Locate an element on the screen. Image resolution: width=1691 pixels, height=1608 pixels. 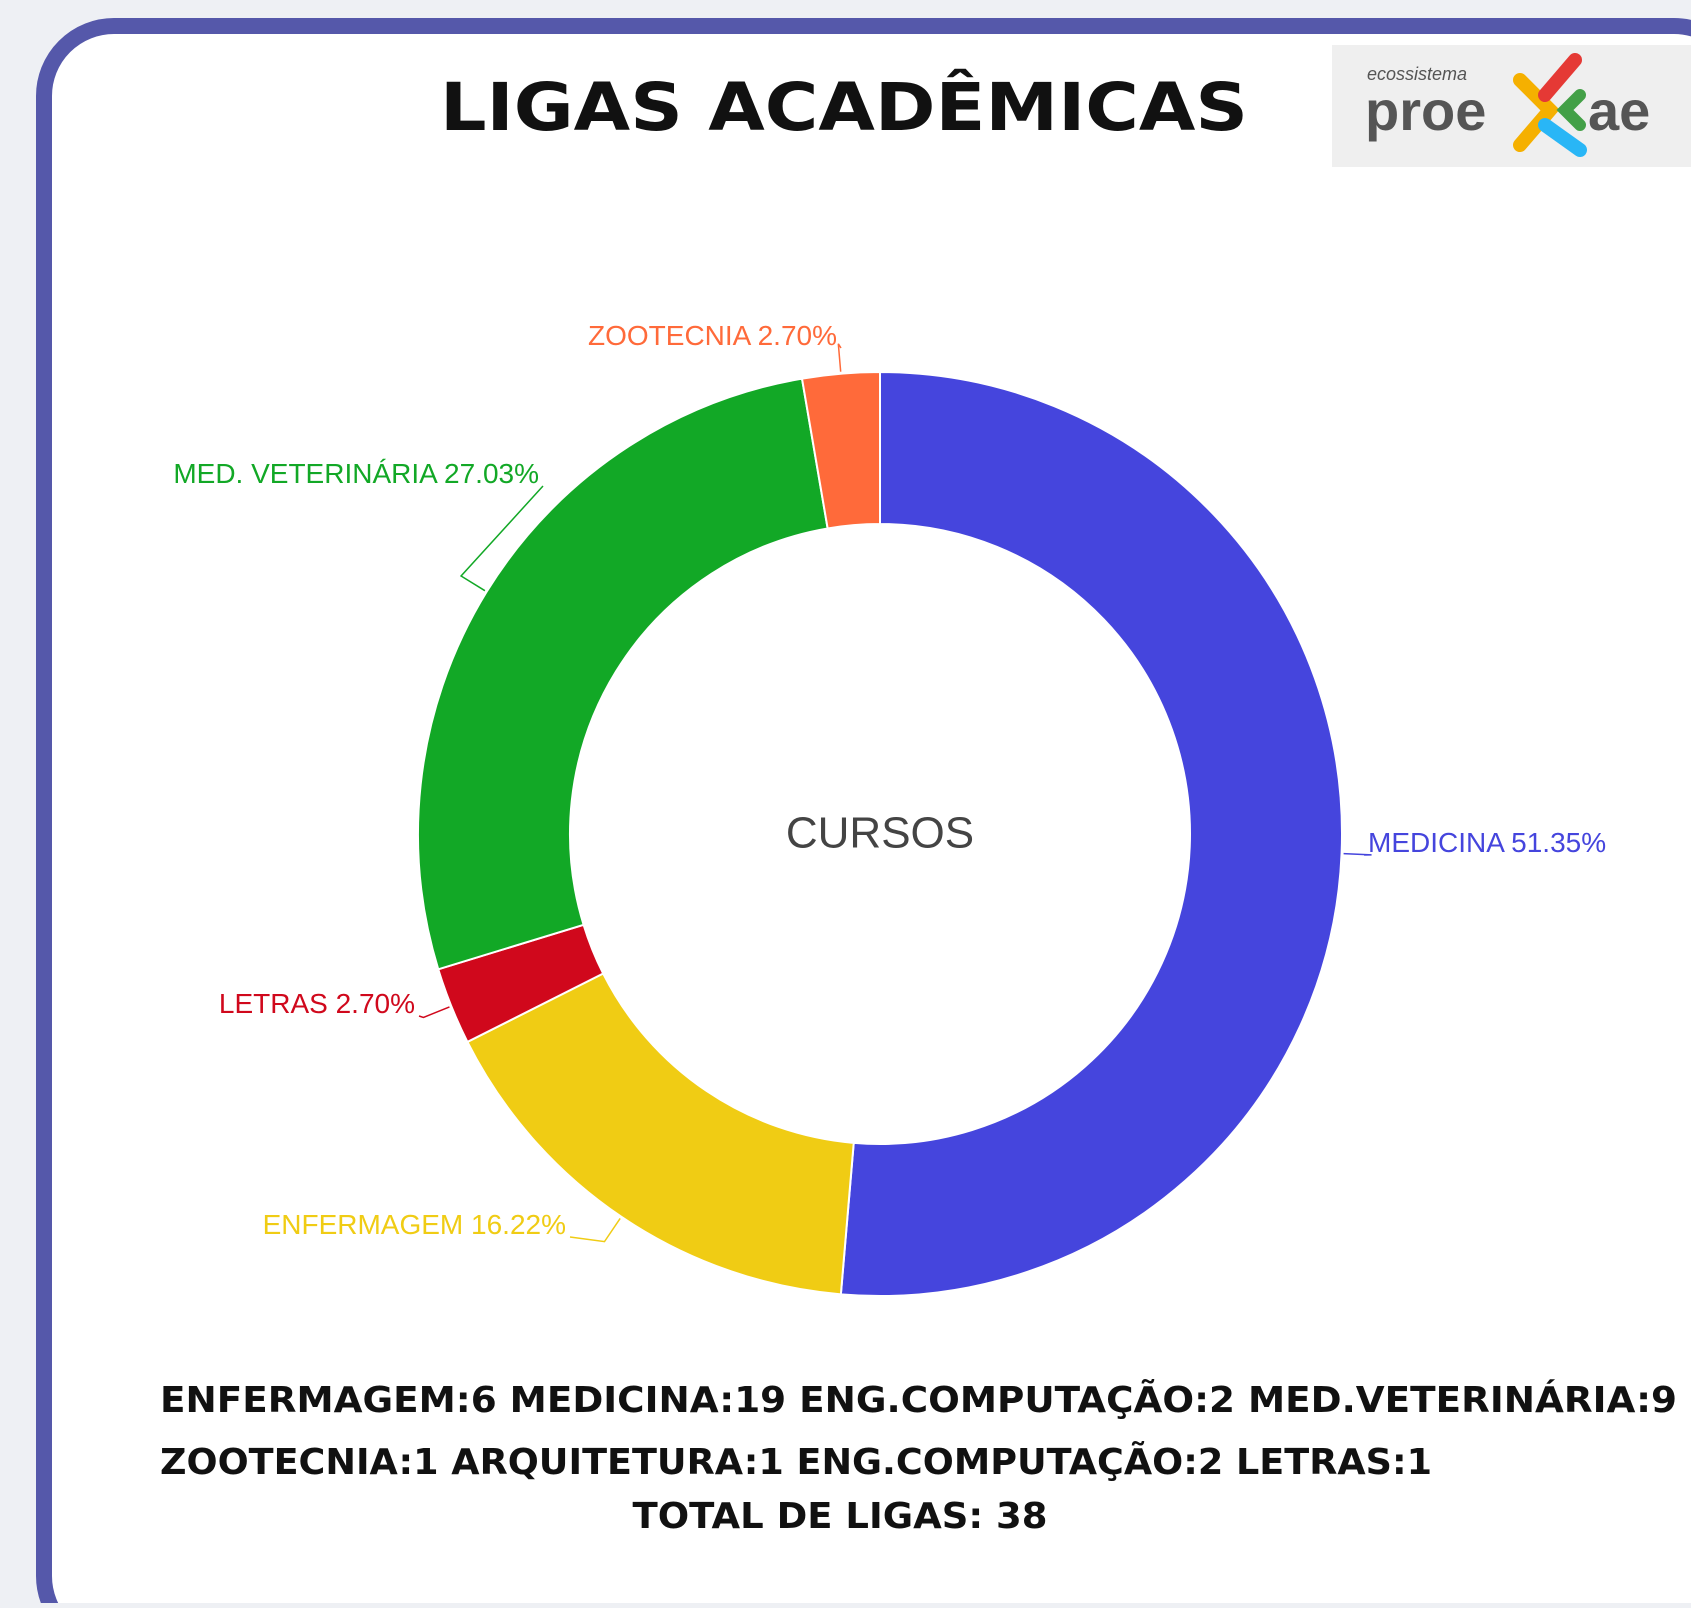
slice-label: ZOOTECNIA 2.70% is located at coordinates (712, 335).